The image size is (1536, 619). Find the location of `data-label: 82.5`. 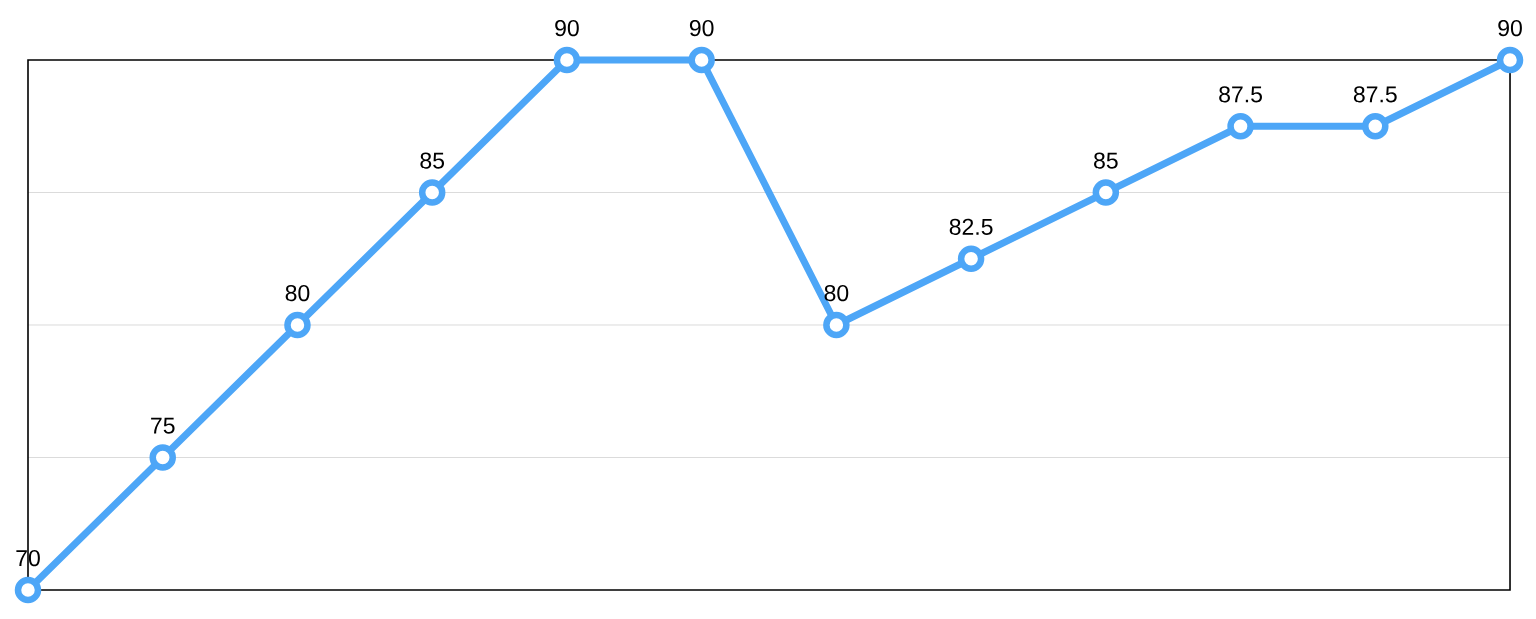

data-label: 82.5 is located at coordinates (971, 226).